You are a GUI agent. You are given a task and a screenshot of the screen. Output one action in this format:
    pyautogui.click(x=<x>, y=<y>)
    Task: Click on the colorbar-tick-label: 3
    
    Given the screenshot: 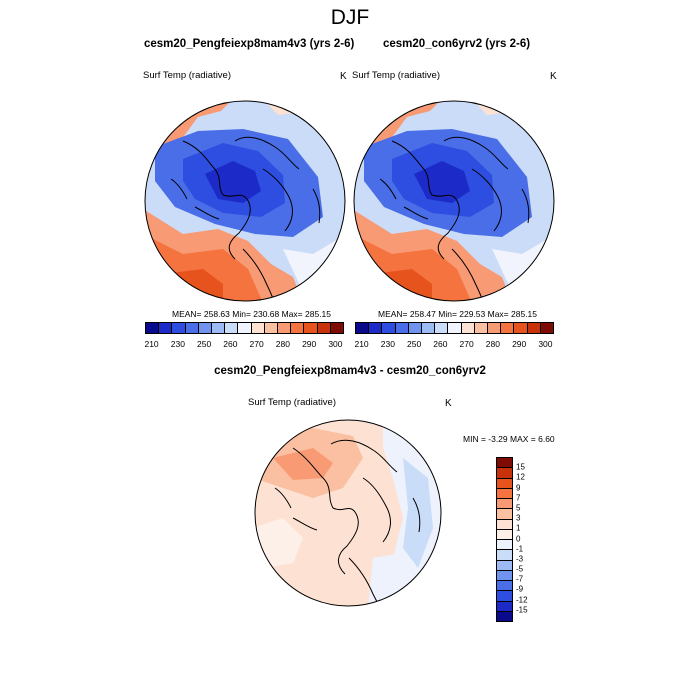 What is the action you would take?
    pyautogui.click(x=518, y=518)
    